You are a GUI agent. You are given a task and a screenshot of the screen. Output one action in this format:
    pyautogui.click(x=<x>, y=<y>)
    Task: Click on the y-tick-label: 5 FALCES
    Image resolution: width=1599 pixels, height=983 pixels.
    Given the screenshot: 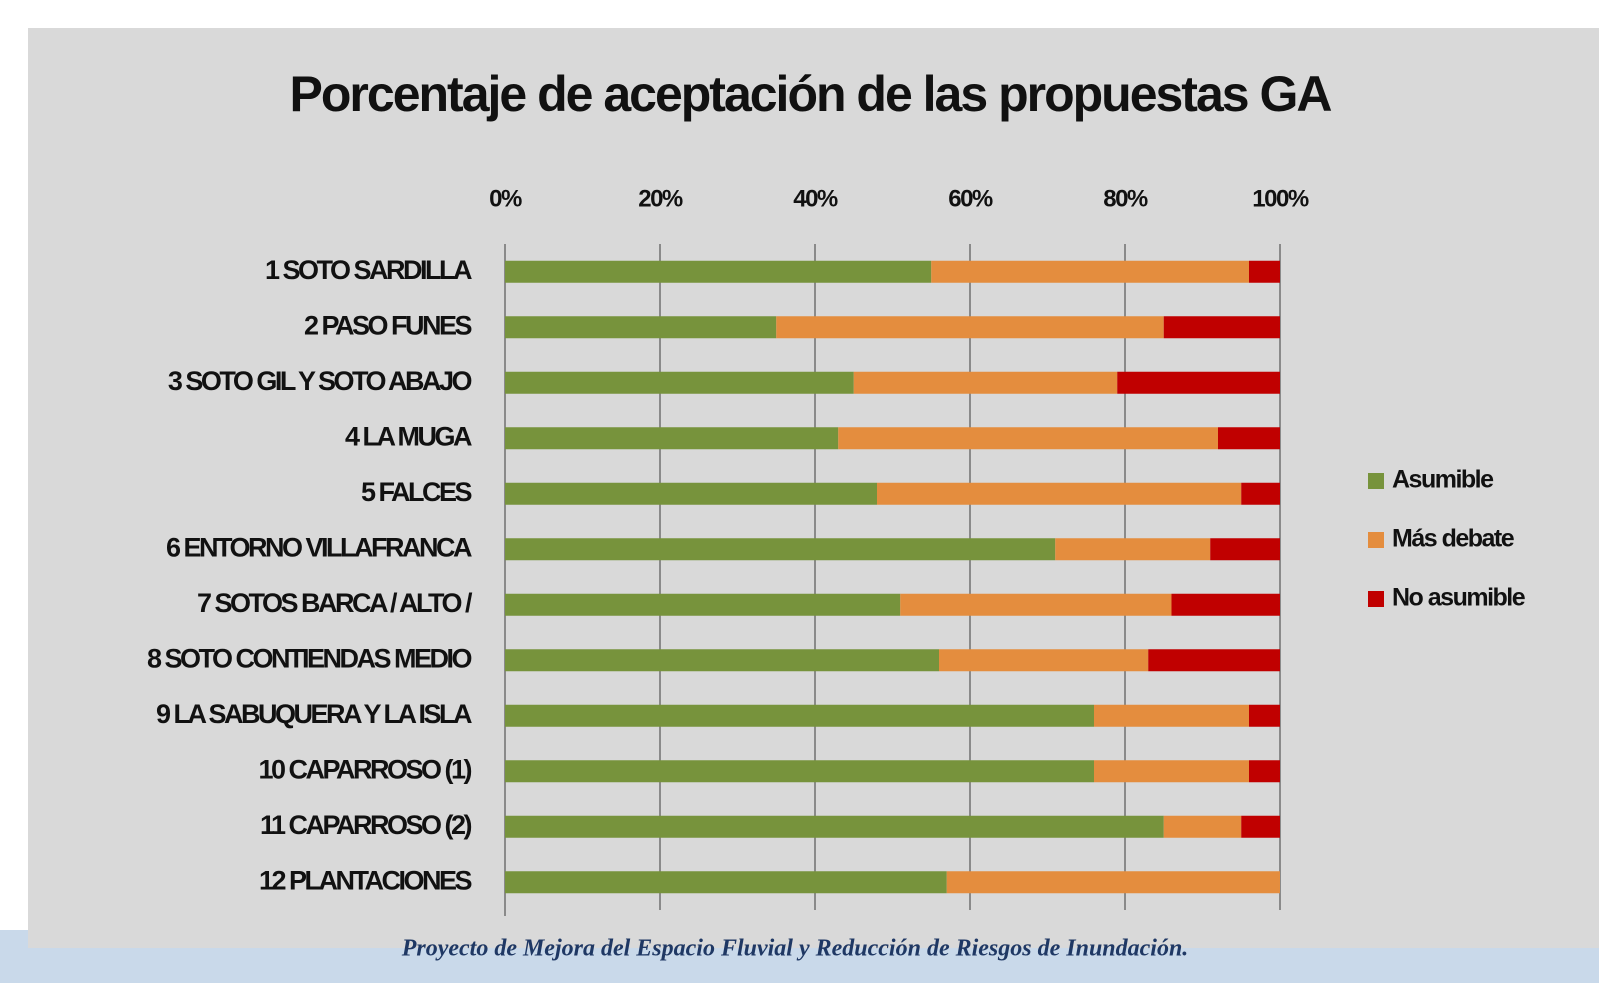 What is the action you would take?
    pyautogui.click(x=416, y=492)
    